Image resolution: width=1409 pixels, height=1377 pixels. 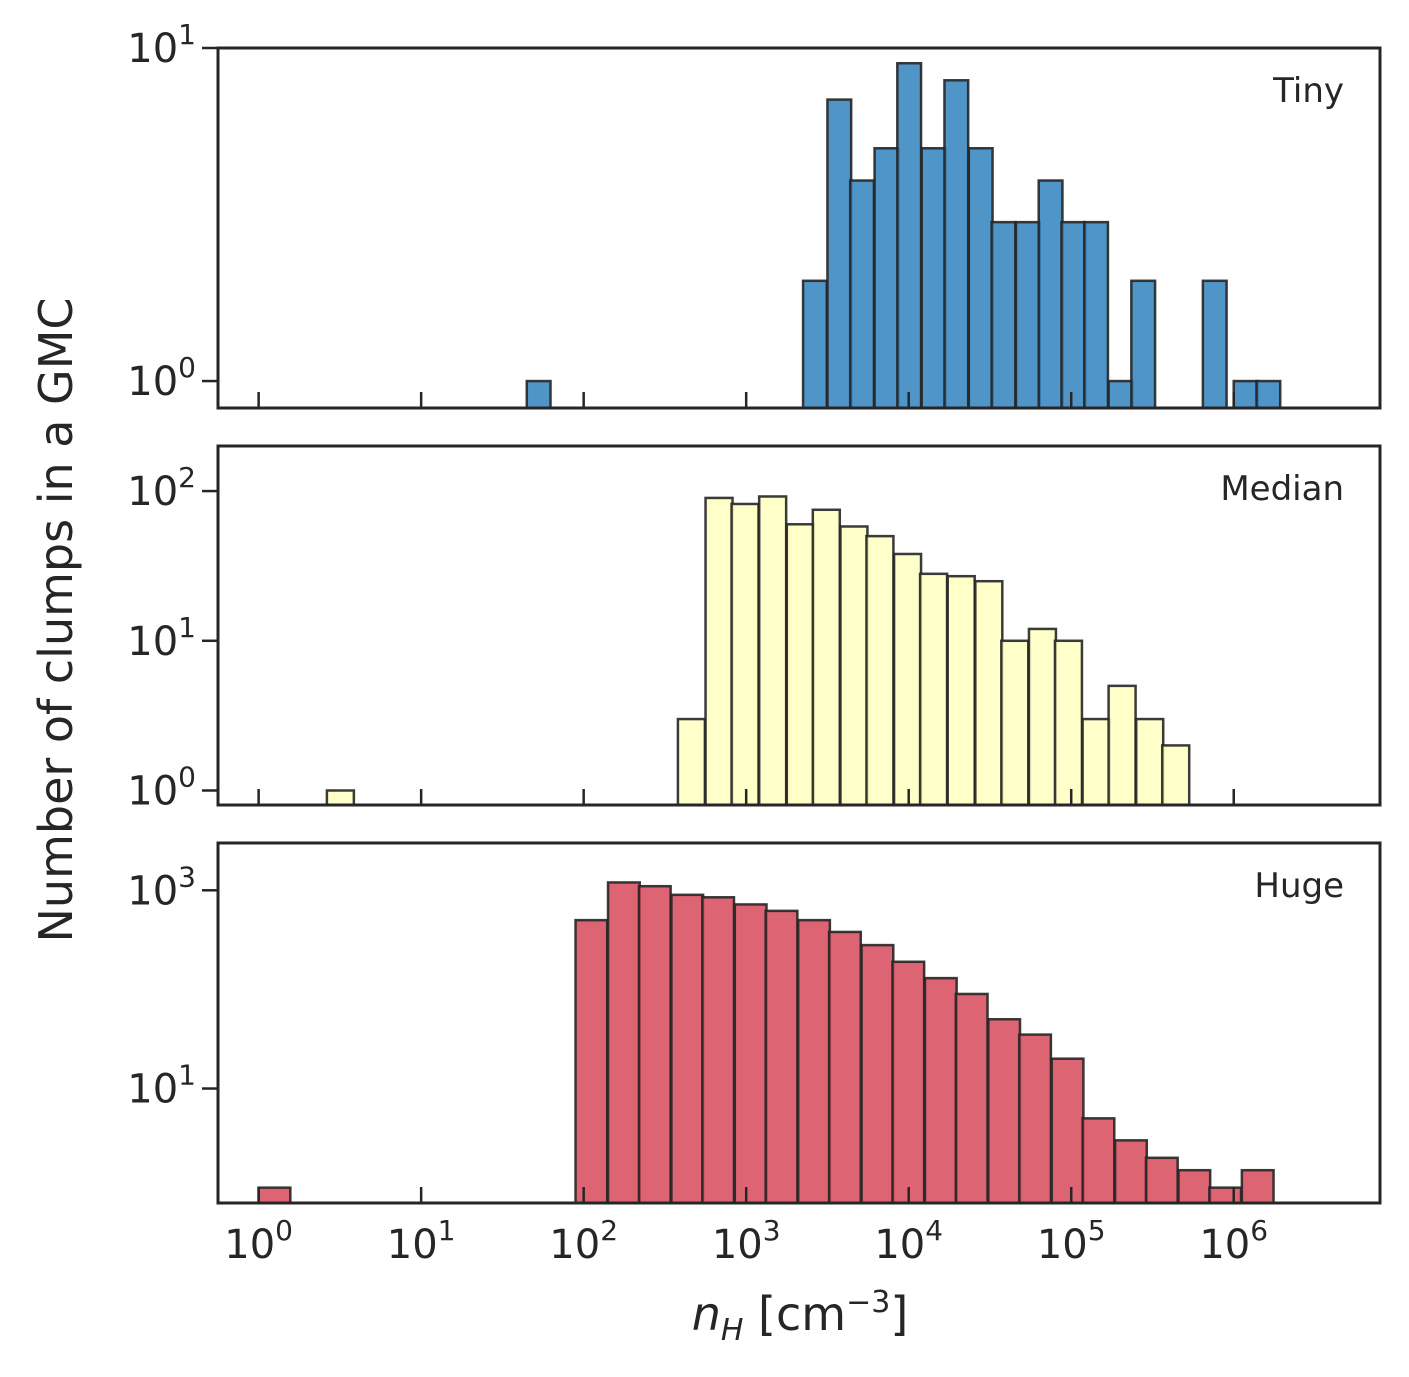 I want to click on y-tick-label-exponent: 2, so click(x=187, y=477).